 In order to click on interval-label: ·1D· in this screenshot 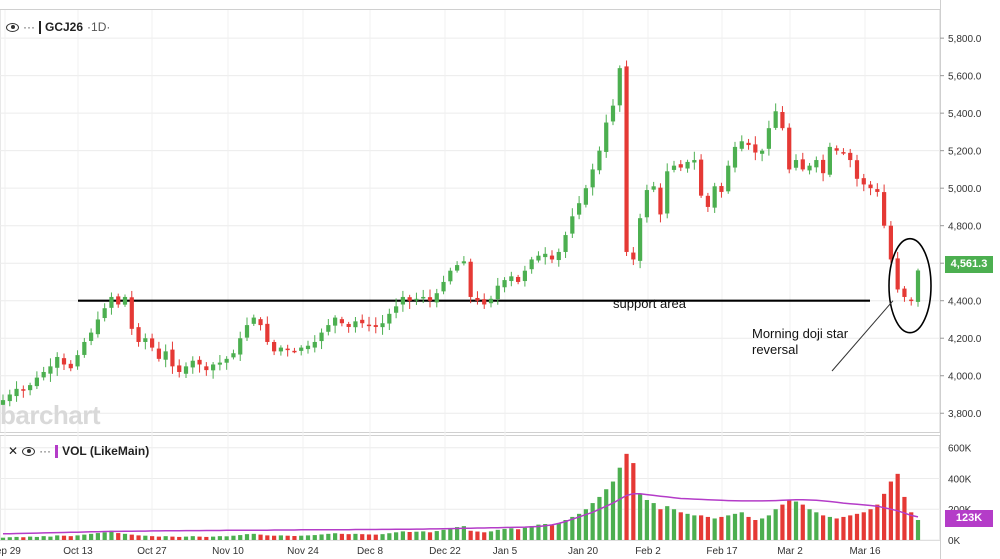, I will do `click(99, 27)`.